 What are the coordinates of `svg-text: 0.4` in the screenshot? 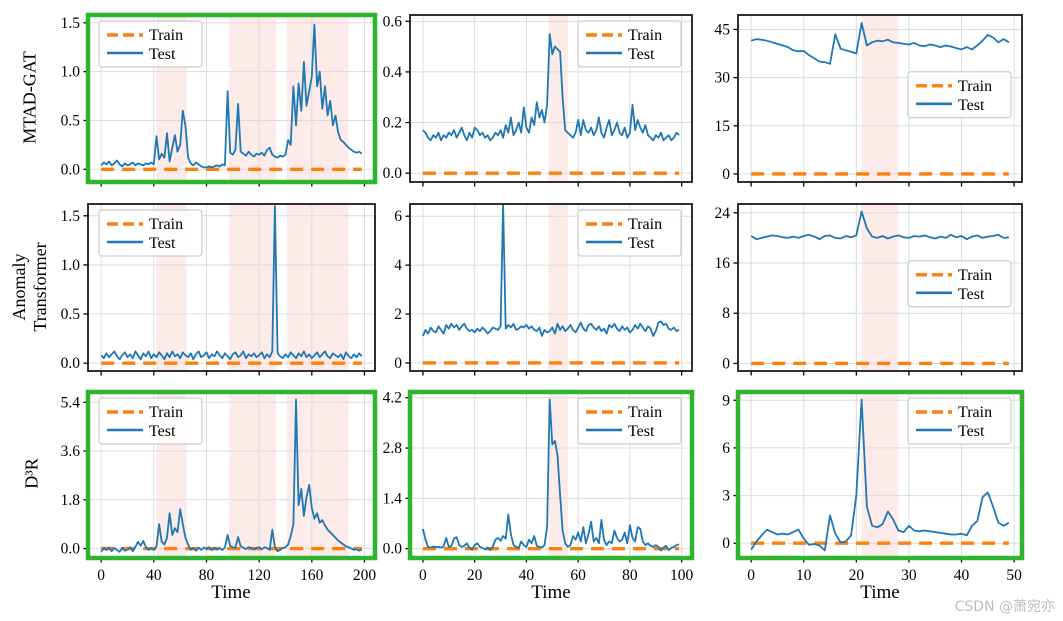 It's located at (393, 72).